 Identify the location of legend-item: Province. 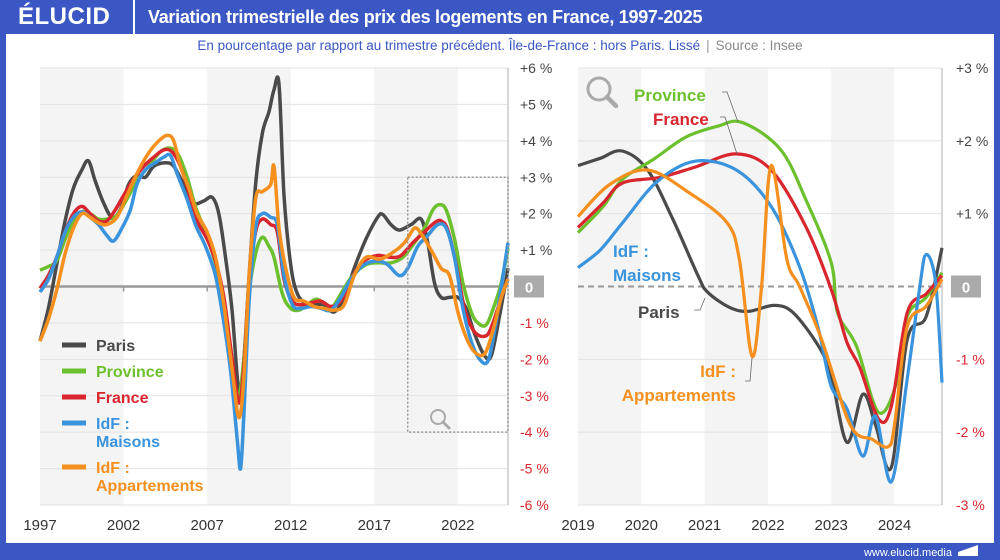
(113, 372).